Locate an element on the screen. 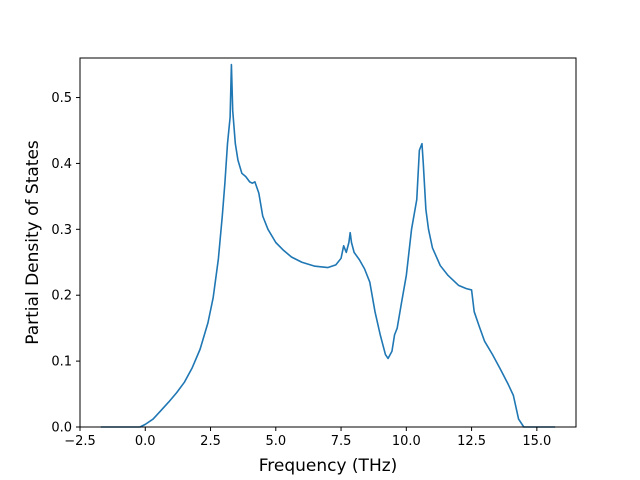  y-tick-label: 0.0 is located at coordinates (61, 428).